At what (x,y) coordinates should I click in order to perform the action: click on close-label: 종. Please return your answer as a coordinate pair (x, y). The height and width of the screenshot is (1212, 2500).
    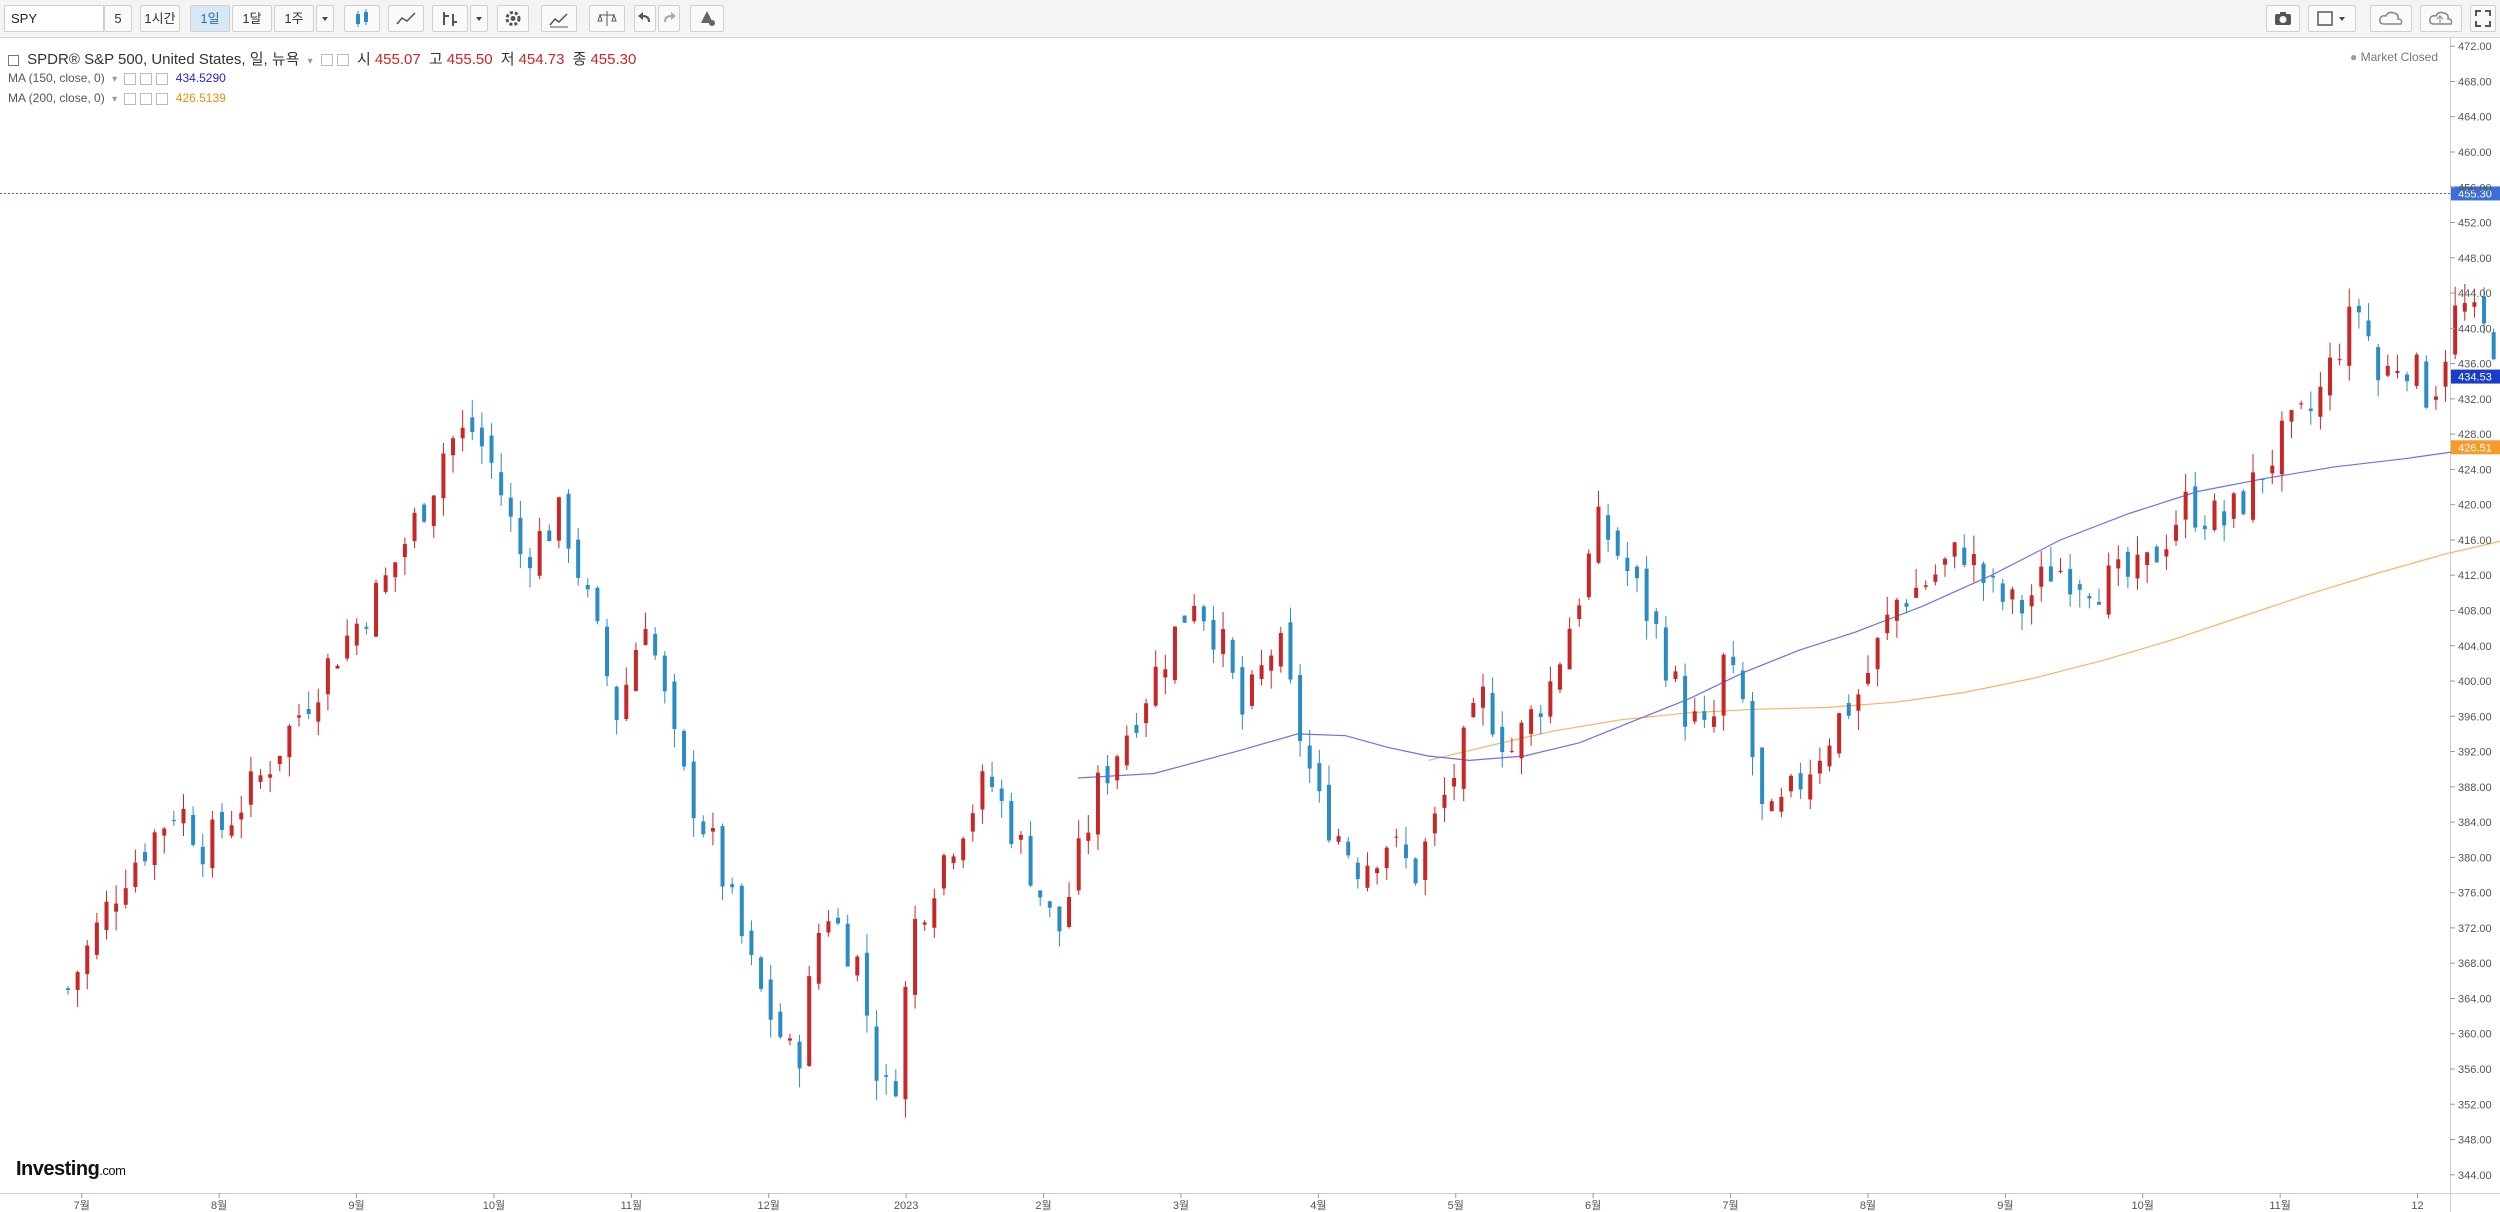
    Looking at the image, I should click on (579, 59).